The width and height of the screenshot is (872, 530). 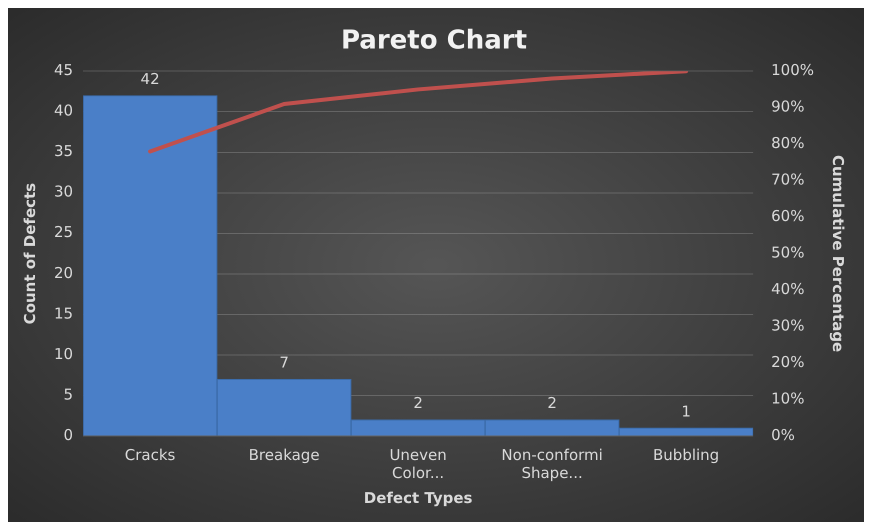 I want to click on y2-axis-title: Cumulative Percentage, so click(x=838, y=253).